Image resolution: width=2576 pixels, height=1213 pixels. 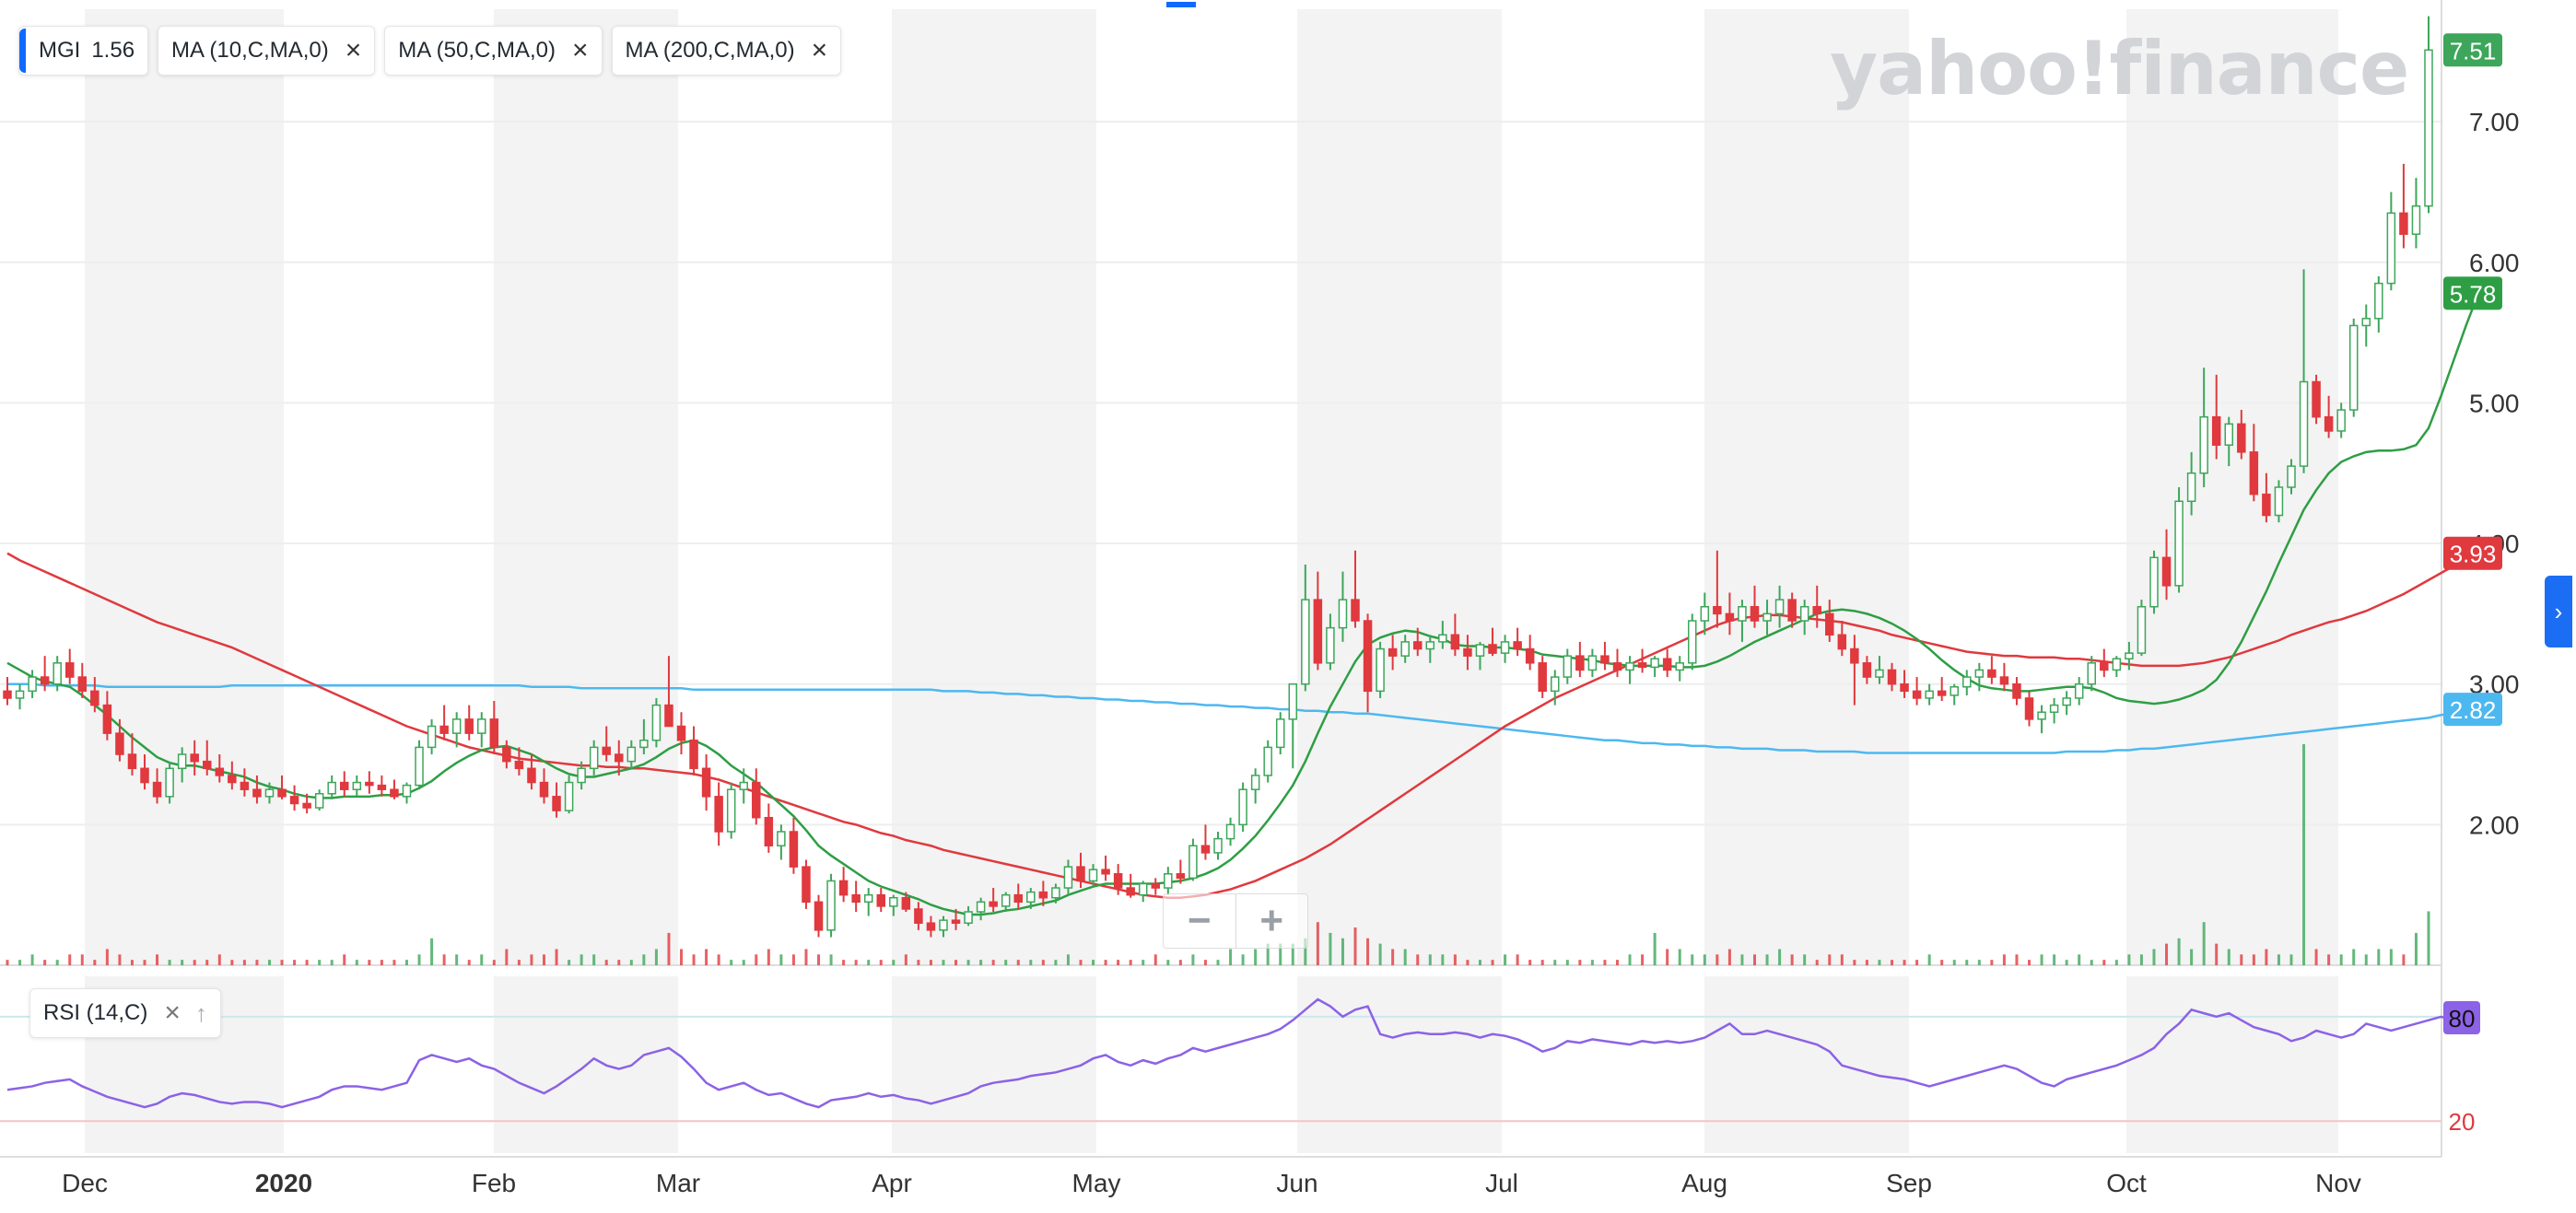 What do you see at coordinates (726, 51) in the screenshot?
I see `ma200-pill: MA (200,C,MA,0) ×` at bounding box center [726, 51].